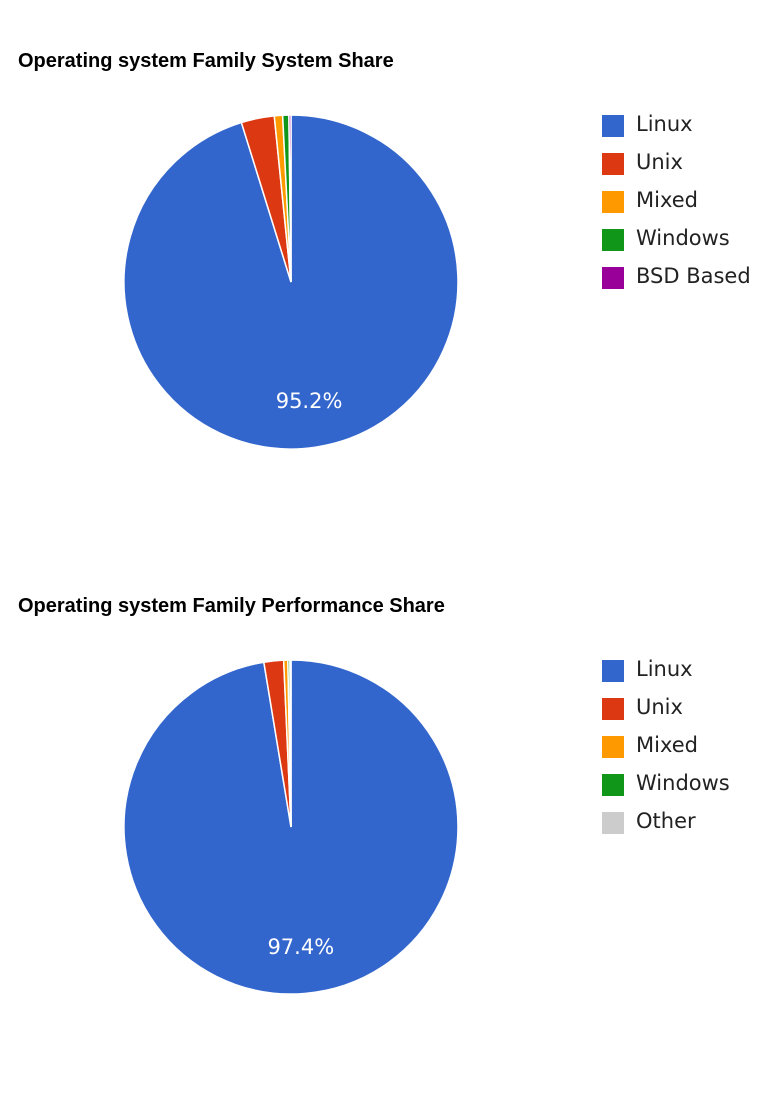  I want to click on slice-label: 95.2%, so click(309, 401).